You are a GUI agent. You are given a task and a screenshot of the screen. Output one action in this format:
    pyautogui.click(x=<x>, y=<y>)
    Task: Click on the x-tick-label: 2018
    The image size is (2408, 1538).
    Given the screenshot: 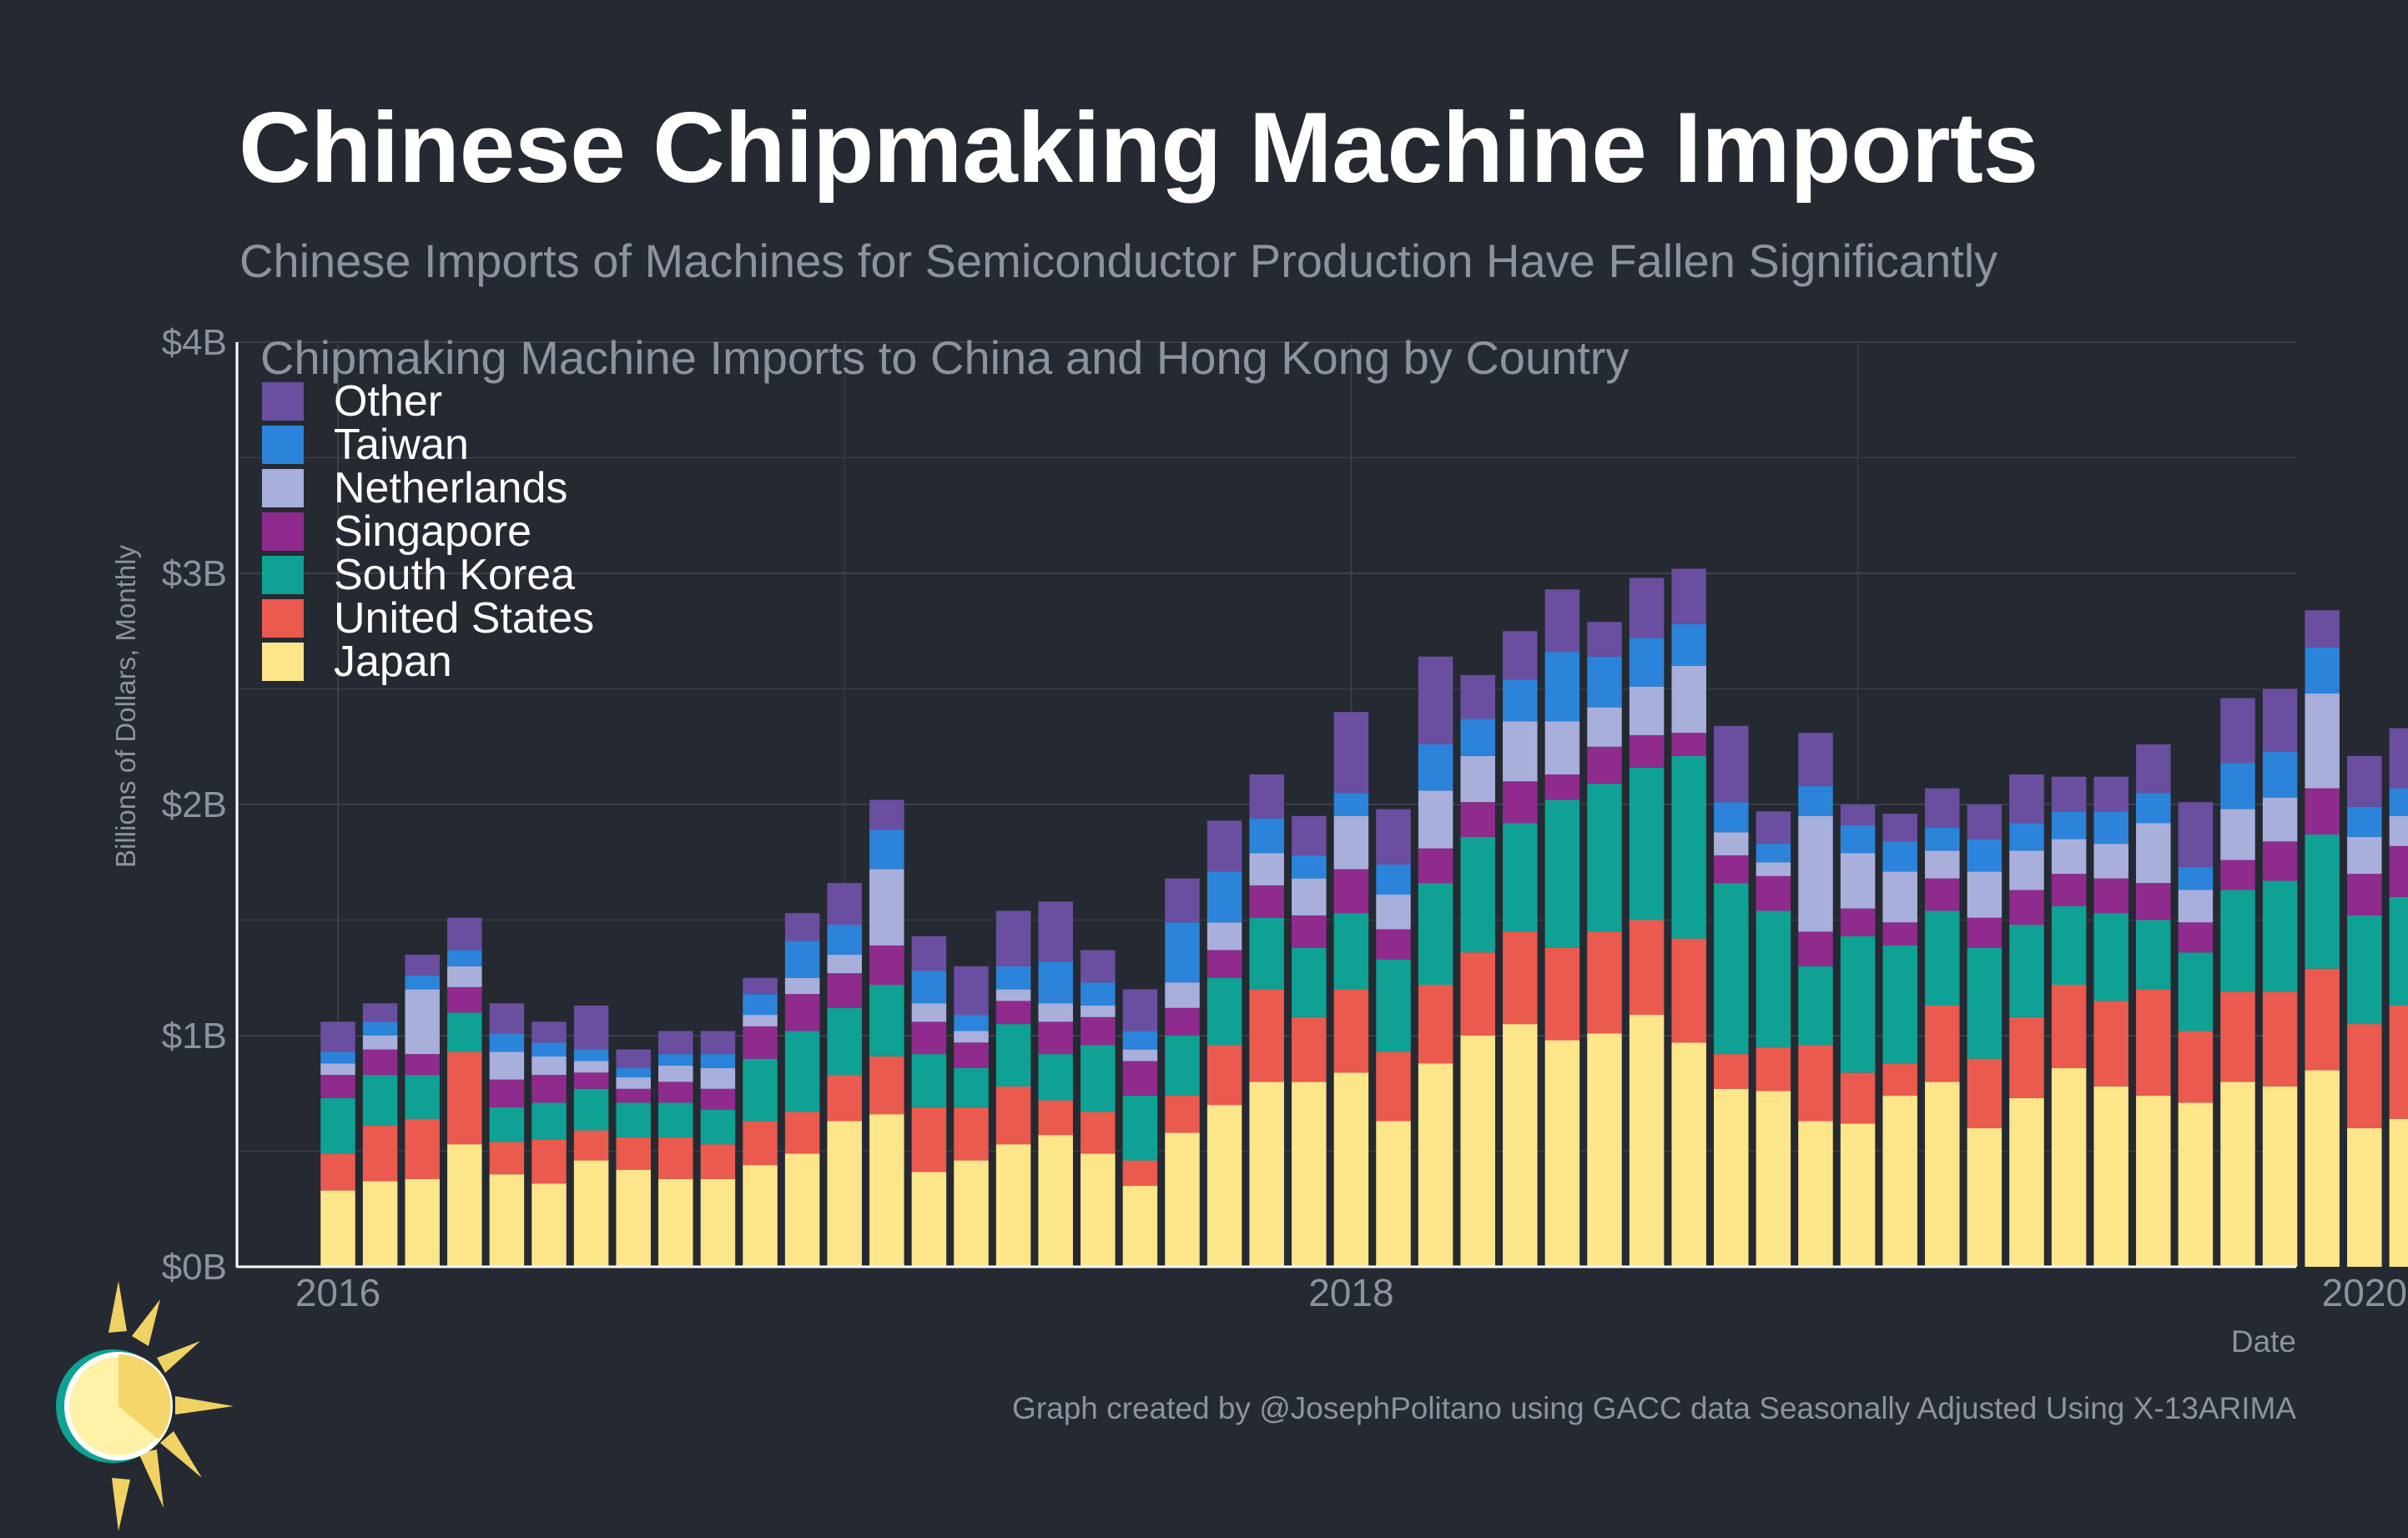 What is the action you would take?
    pyautogui.click(x=1350, y=1292)
    